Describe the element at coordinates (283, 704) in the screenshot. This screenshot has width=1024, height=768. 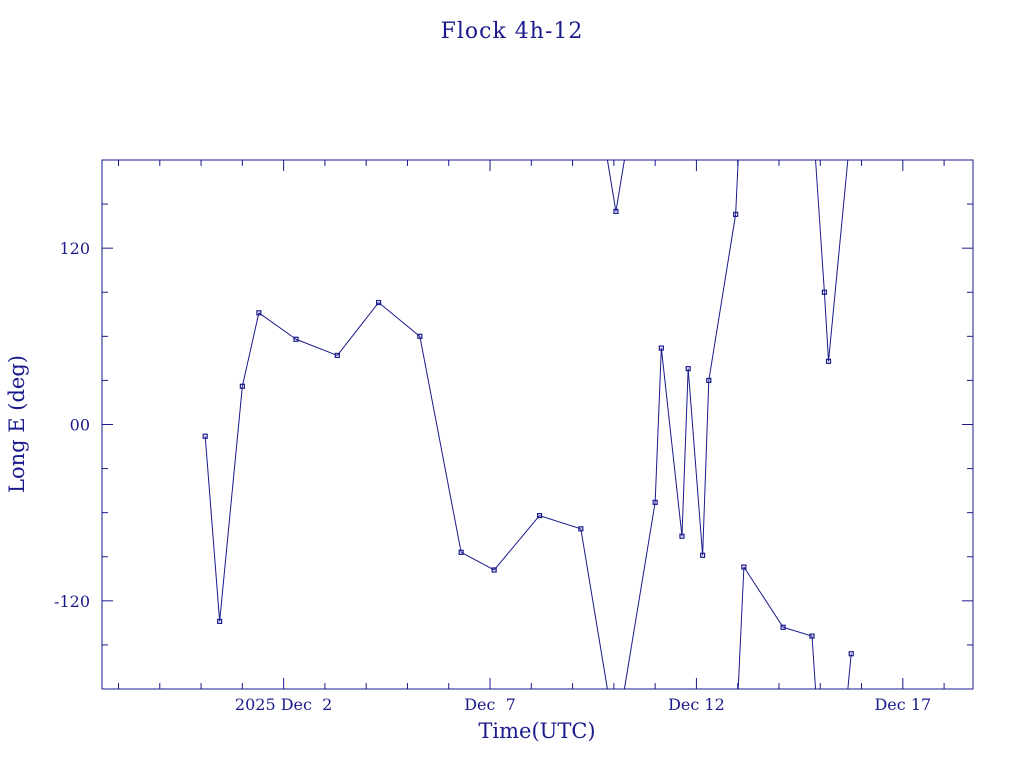
I see `x-tick-label: 2025 Dec 2` at that location.